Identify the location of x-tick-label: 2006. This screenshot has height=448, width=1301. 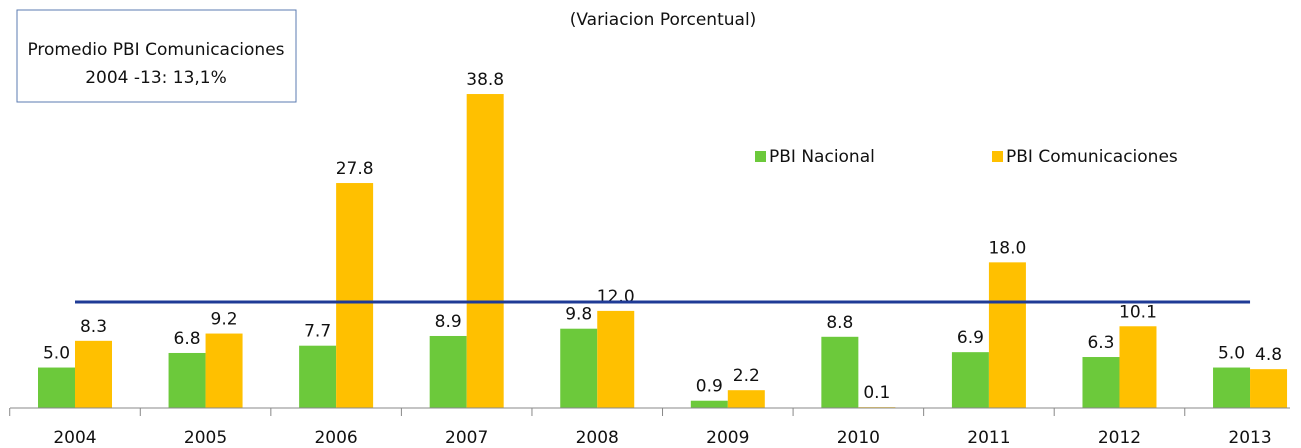
(335, 438).